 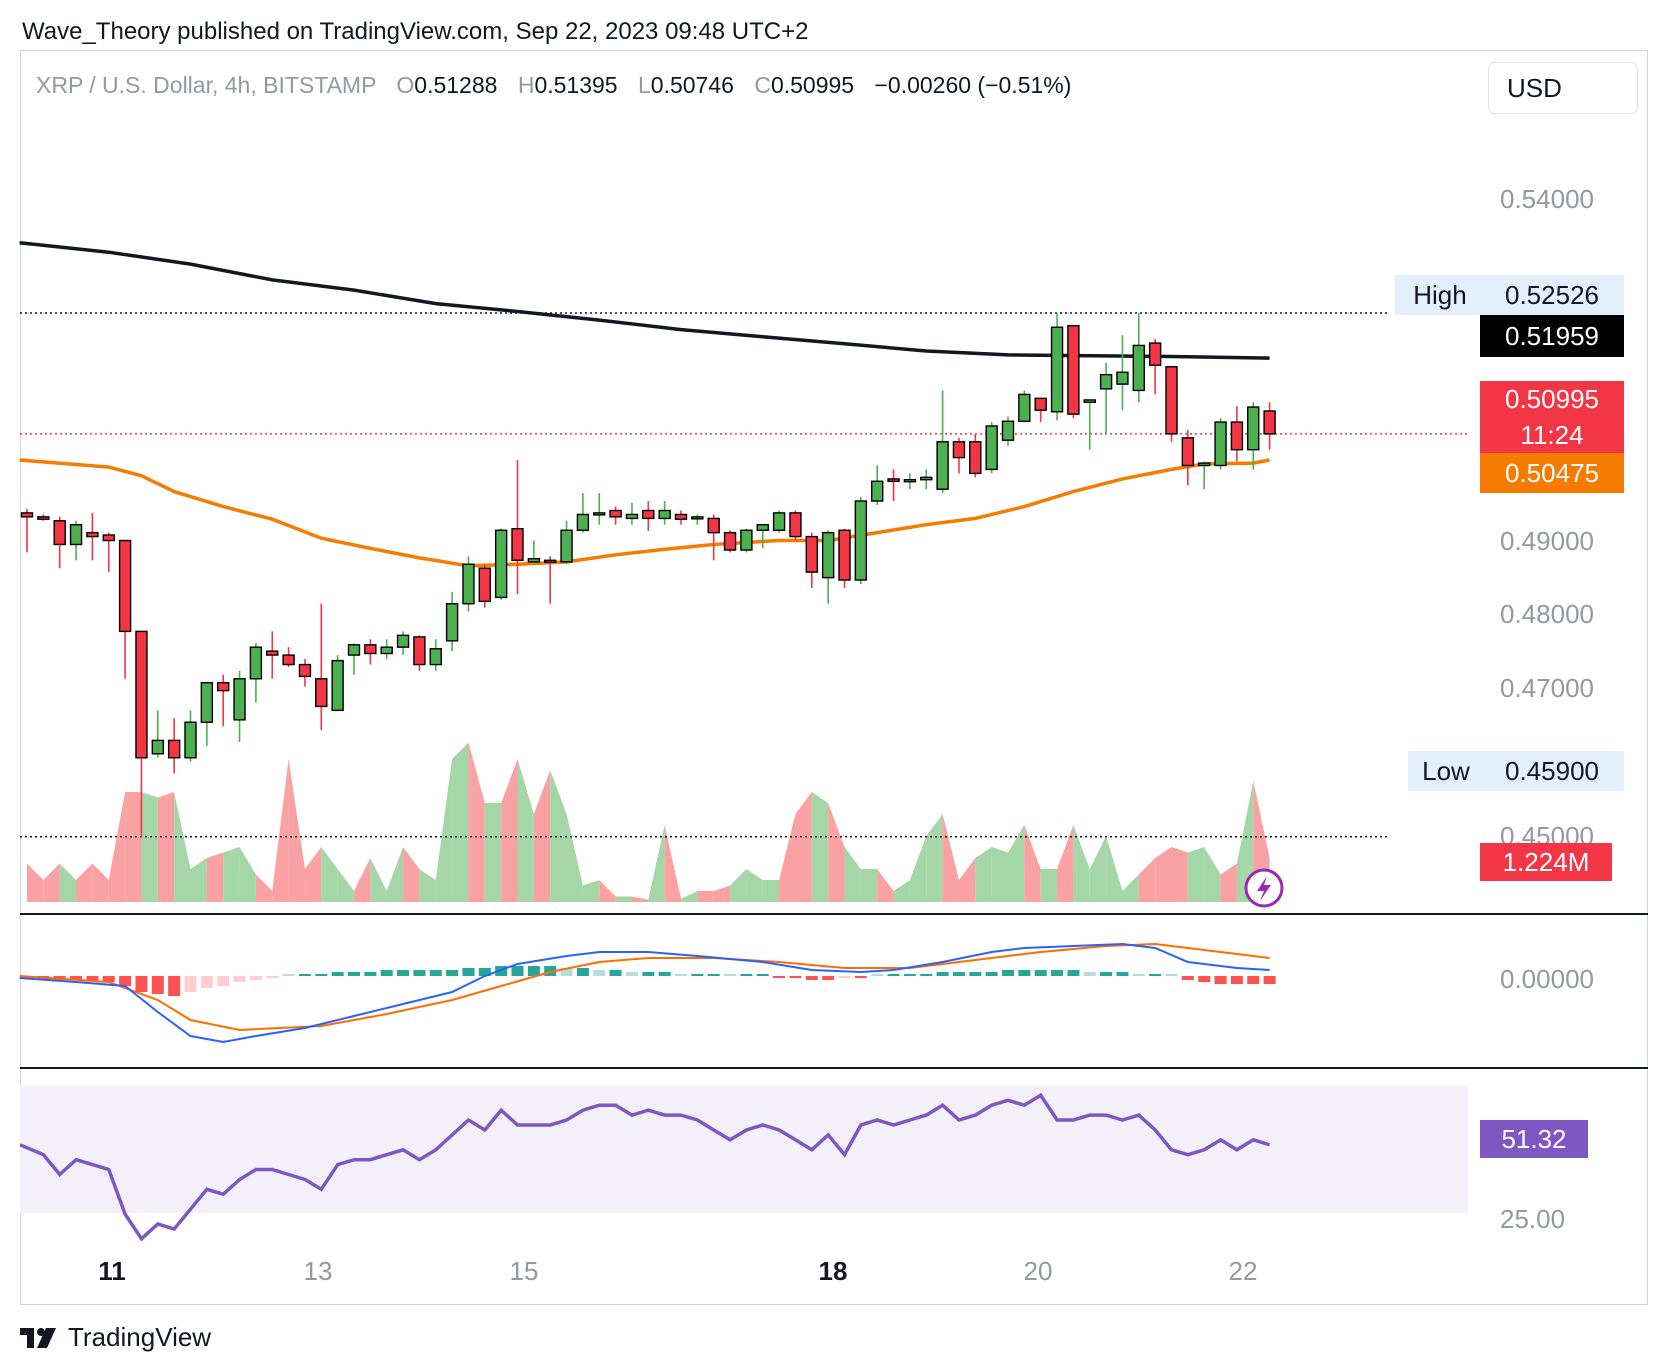 What do you see at coordinates (1533, 1219) in the screenshot?
I see `rsi-tick: 25.00` at bounding box center [1533, 1219].